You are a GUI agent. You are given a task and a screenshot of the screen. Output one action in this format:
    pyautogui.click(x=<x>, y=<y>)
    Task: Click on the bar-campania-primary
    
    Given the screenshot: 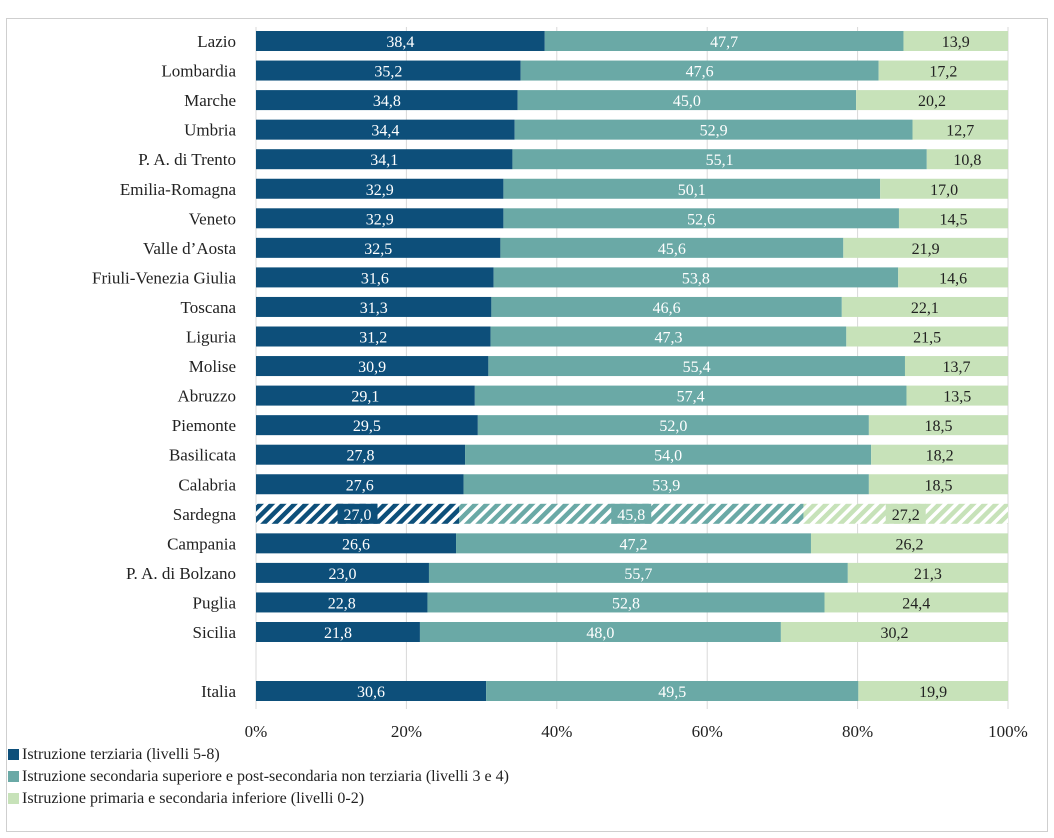 What is the action you would take?
    pyautogui.click(x=909, y=543)
    